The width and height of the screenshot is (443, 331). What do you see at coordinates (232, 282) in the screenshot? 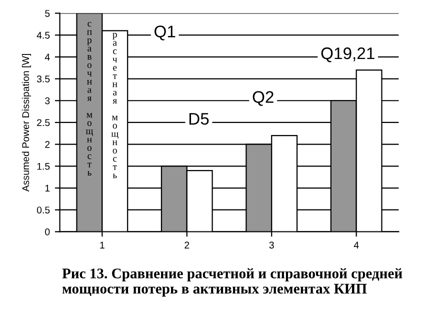
I see `text: Рис 13. Сравнение расчетной и справочной средней мощности потерь в активных элементах КИП` at bounding box center [232, 282].